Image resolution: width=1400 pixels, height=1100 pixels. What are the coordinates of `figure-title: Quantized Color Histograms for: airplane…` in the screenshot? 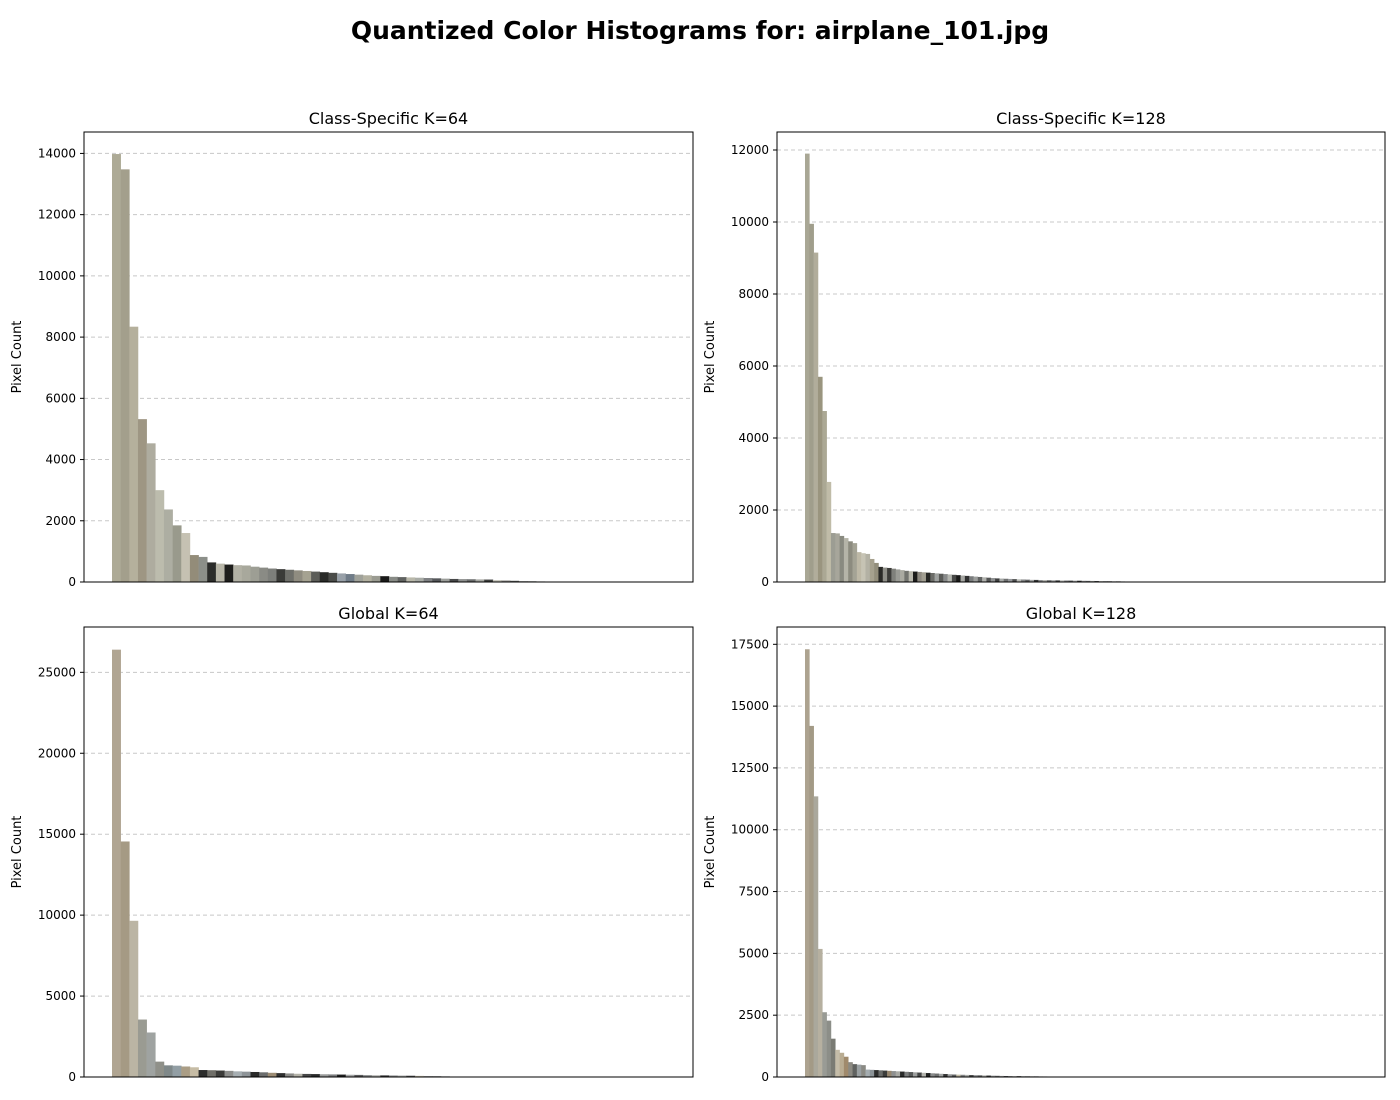 It's located at (700, 30).